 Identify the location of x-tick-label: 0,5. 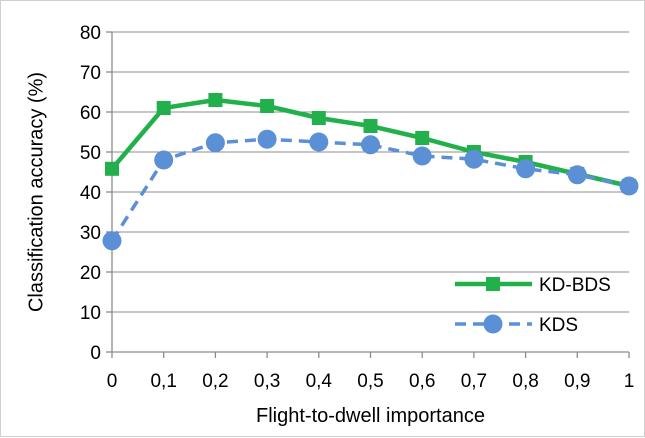
(370, 381).